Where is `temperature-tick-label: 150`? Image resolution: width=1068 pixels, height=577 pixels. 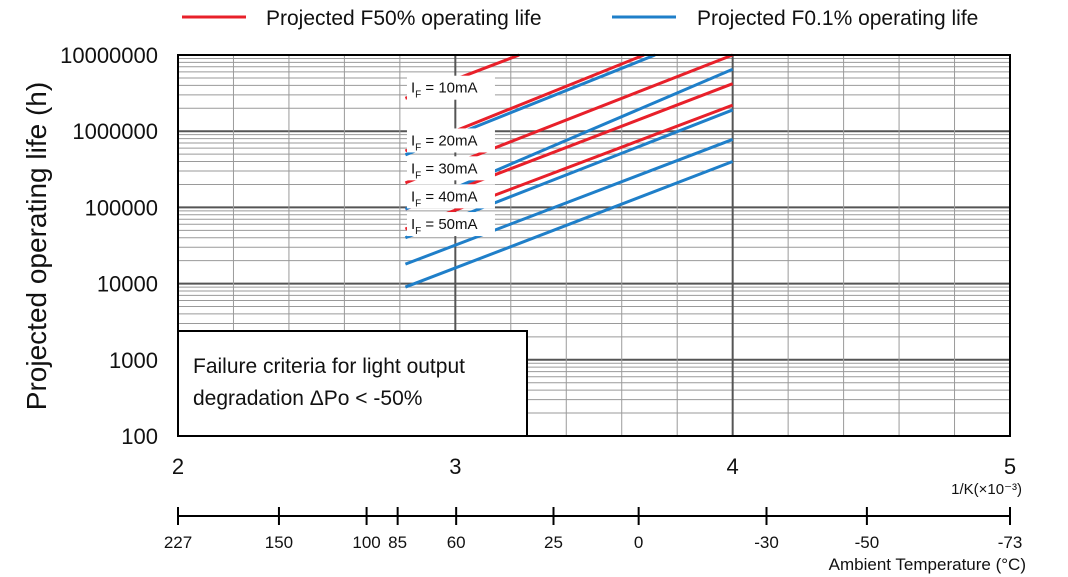 temperature-tick-label: 150 is located at coordinates (279, 542).